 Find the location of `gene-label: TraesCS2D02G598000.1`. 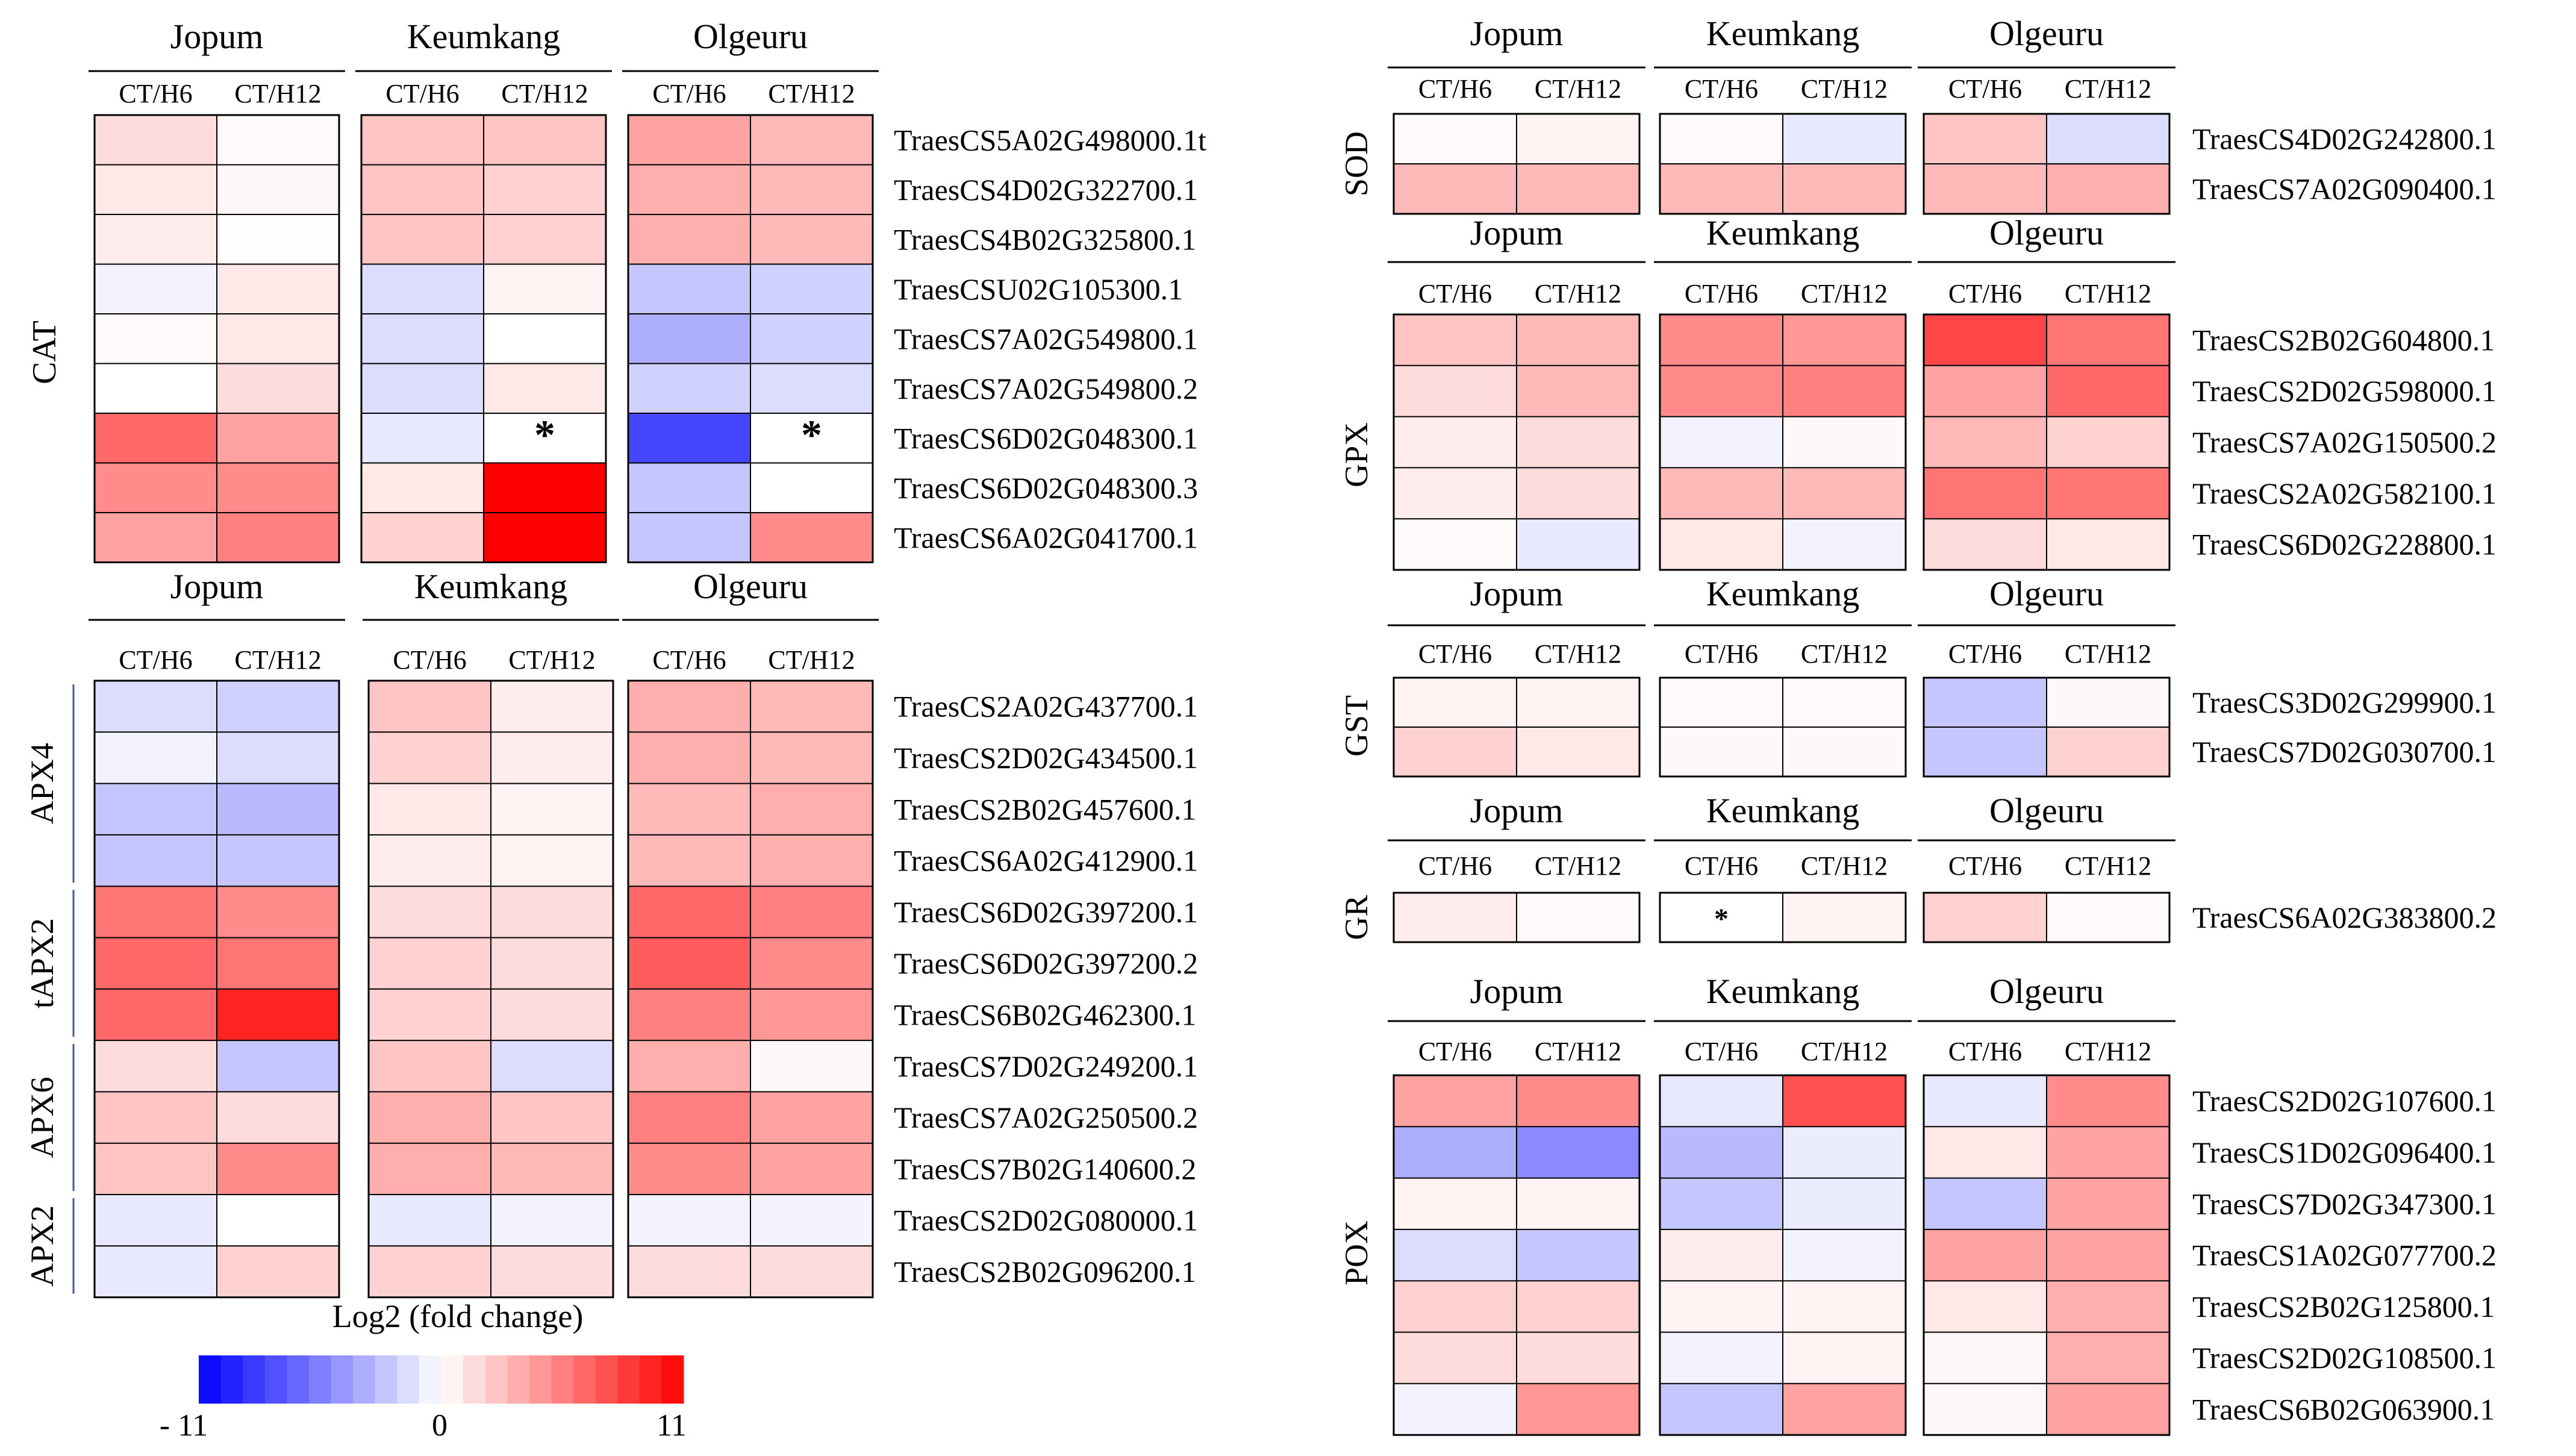

gene-label: TraesCS2D02G598000.1 is located at coordinates (2344, 391).